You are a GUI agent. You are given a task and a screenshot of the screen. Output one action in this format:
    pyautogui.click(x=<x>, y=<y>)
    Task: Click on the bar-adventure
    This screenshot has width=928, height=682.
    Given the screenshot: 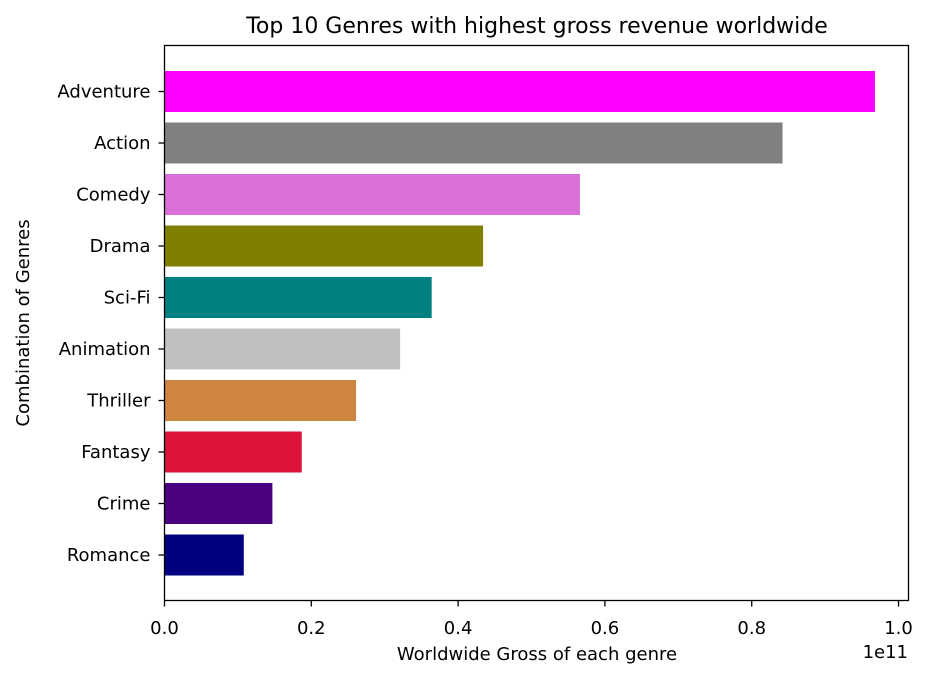 What is the action you would take?
    pyautogui.click(x=520, y=91)
    